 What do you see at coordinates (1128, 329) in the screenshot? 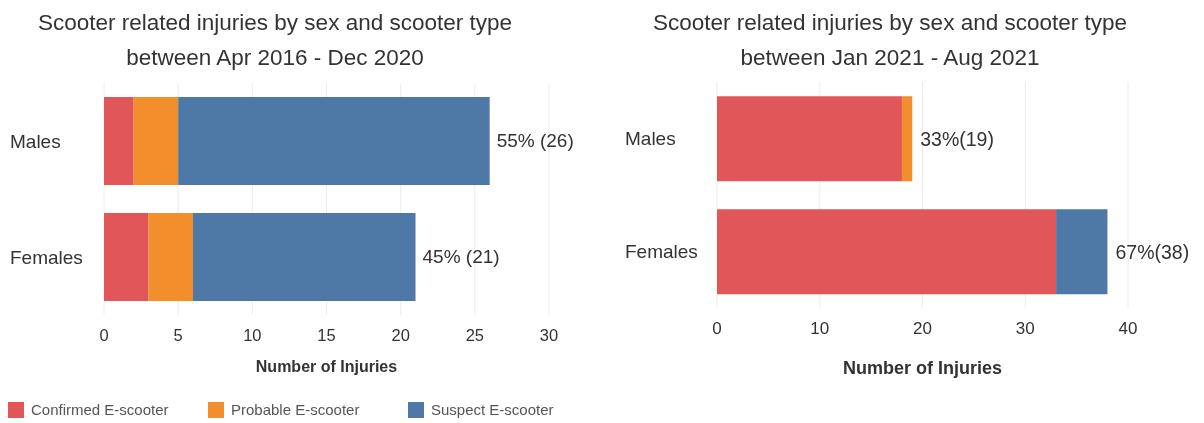
I see `x-tick-label: 40` at bounding box center [1128, 329].